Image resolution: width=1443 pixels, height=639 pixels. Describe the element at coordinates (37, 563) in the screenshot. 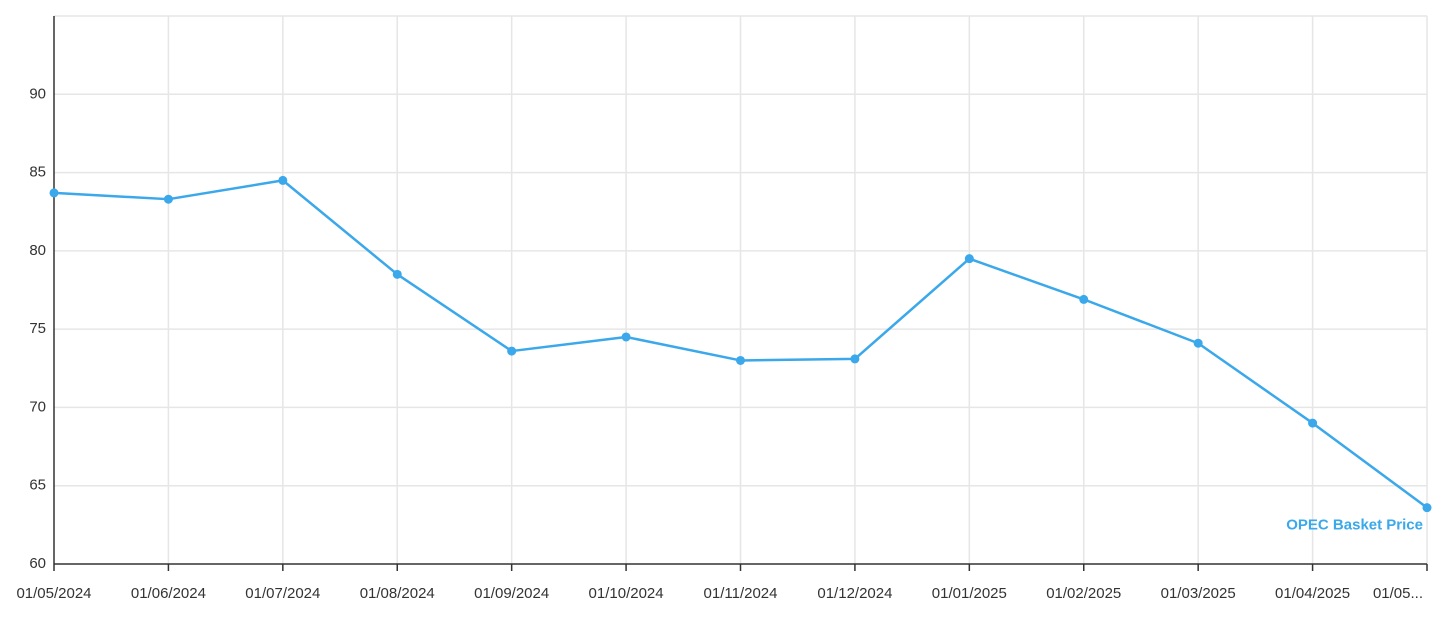

I see `y-tick-label: 60` at that location.